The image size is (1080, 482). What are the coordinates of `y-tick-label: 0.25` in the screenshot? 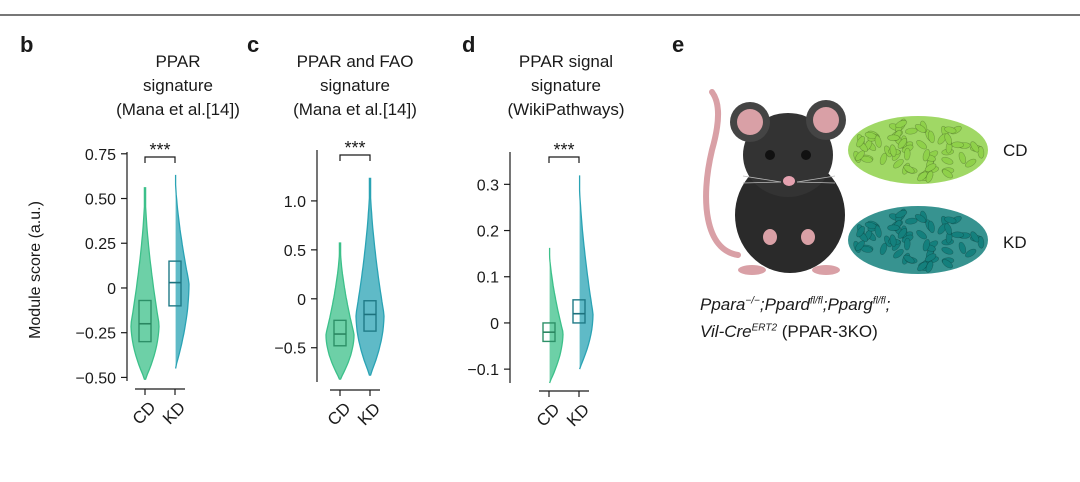 It's located at (100, 244).